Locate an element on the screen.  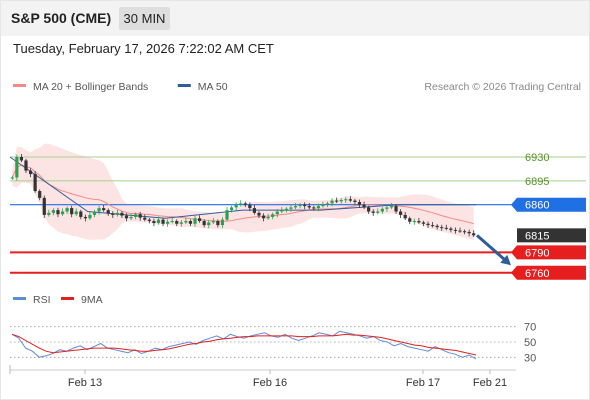
projection-arrow is located at coordinates (492, 249).